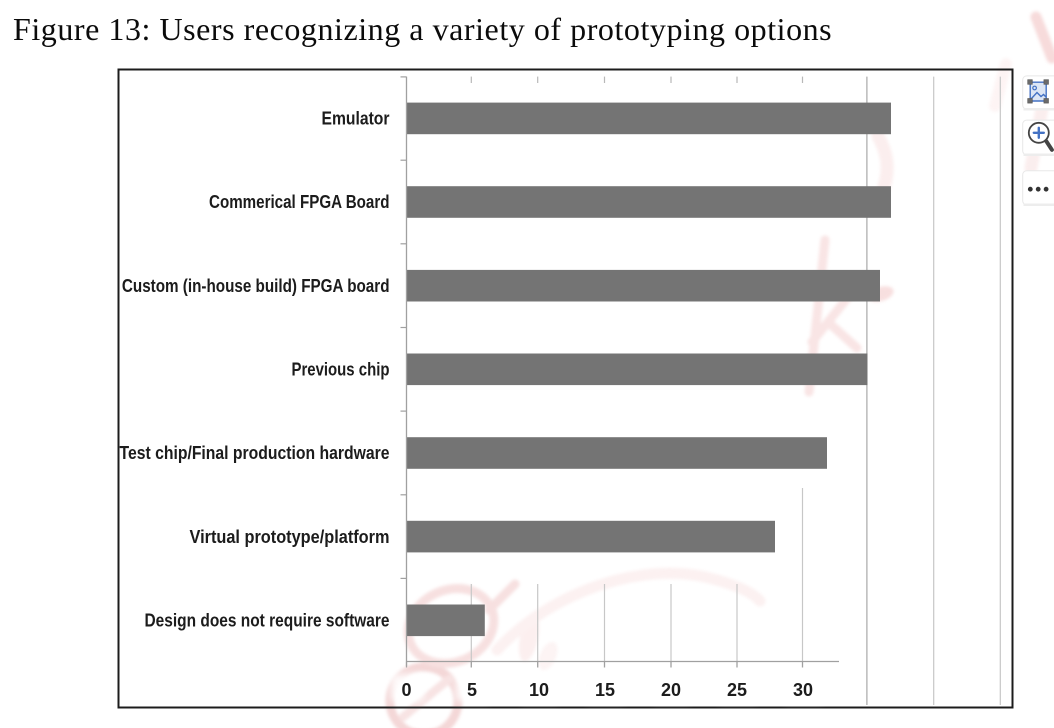 This screenshot has height=728, width=1054. What do you see at coordinates (803, 690) in the screenshot?
I see `svg-text: 30` at bounding box center [803, 690].